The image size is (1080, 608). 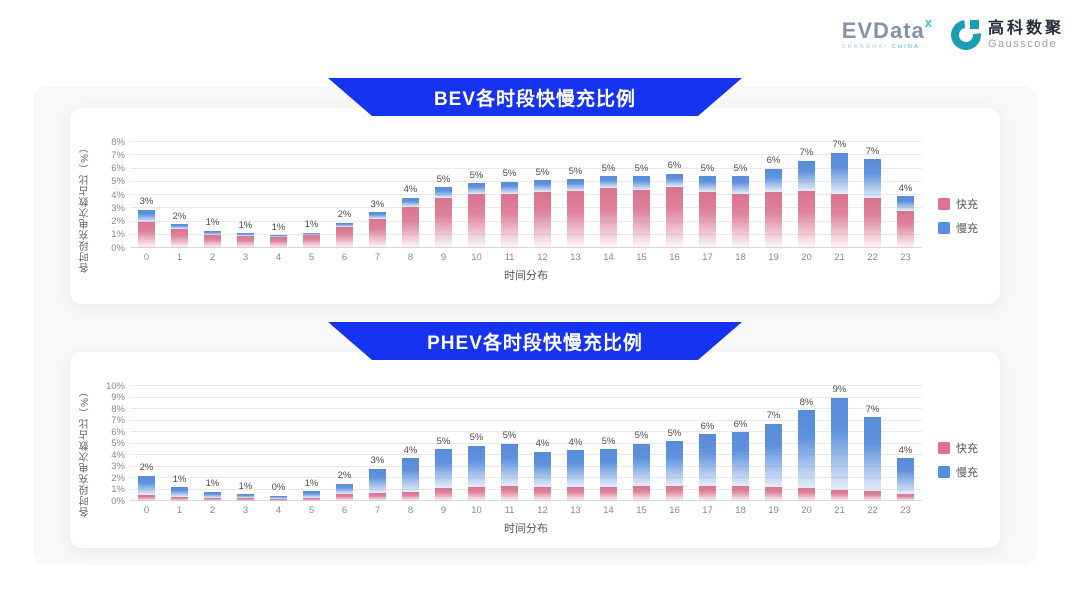 I want to click on bar-0: 3%, so click(x=146, y=187).